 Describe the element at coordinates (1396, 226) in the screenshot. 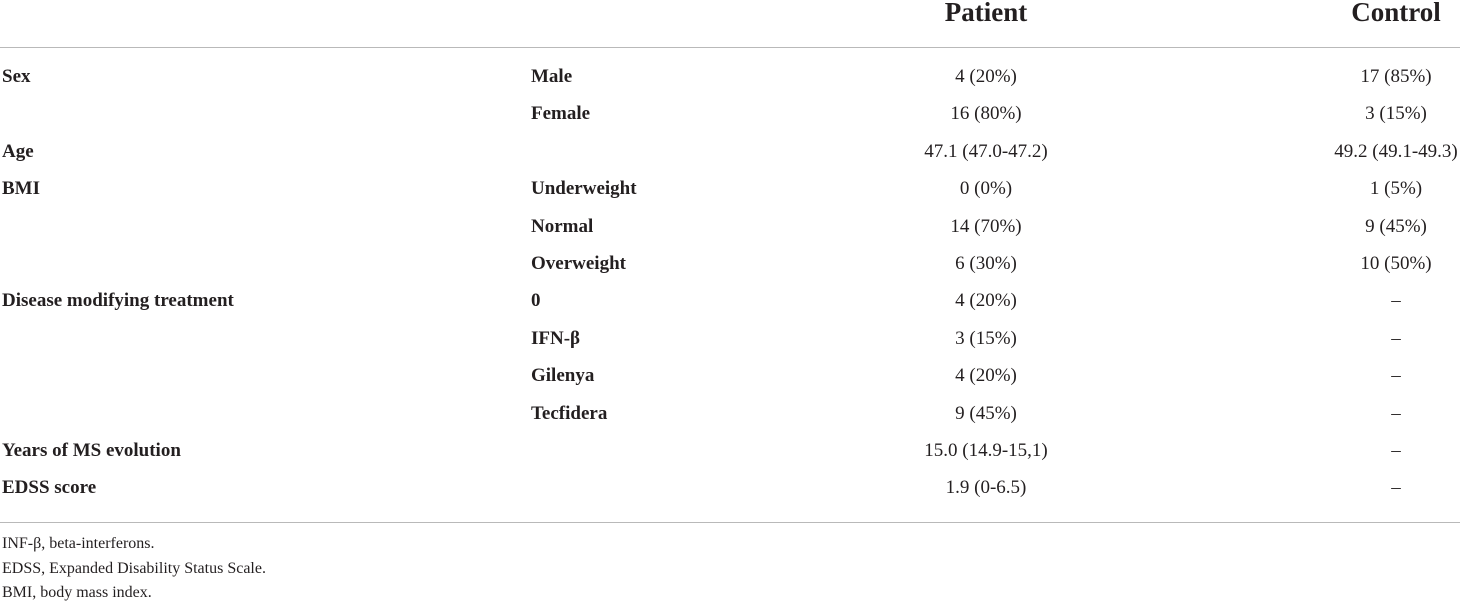

I see `control-value: 9 (45%)` at that location.